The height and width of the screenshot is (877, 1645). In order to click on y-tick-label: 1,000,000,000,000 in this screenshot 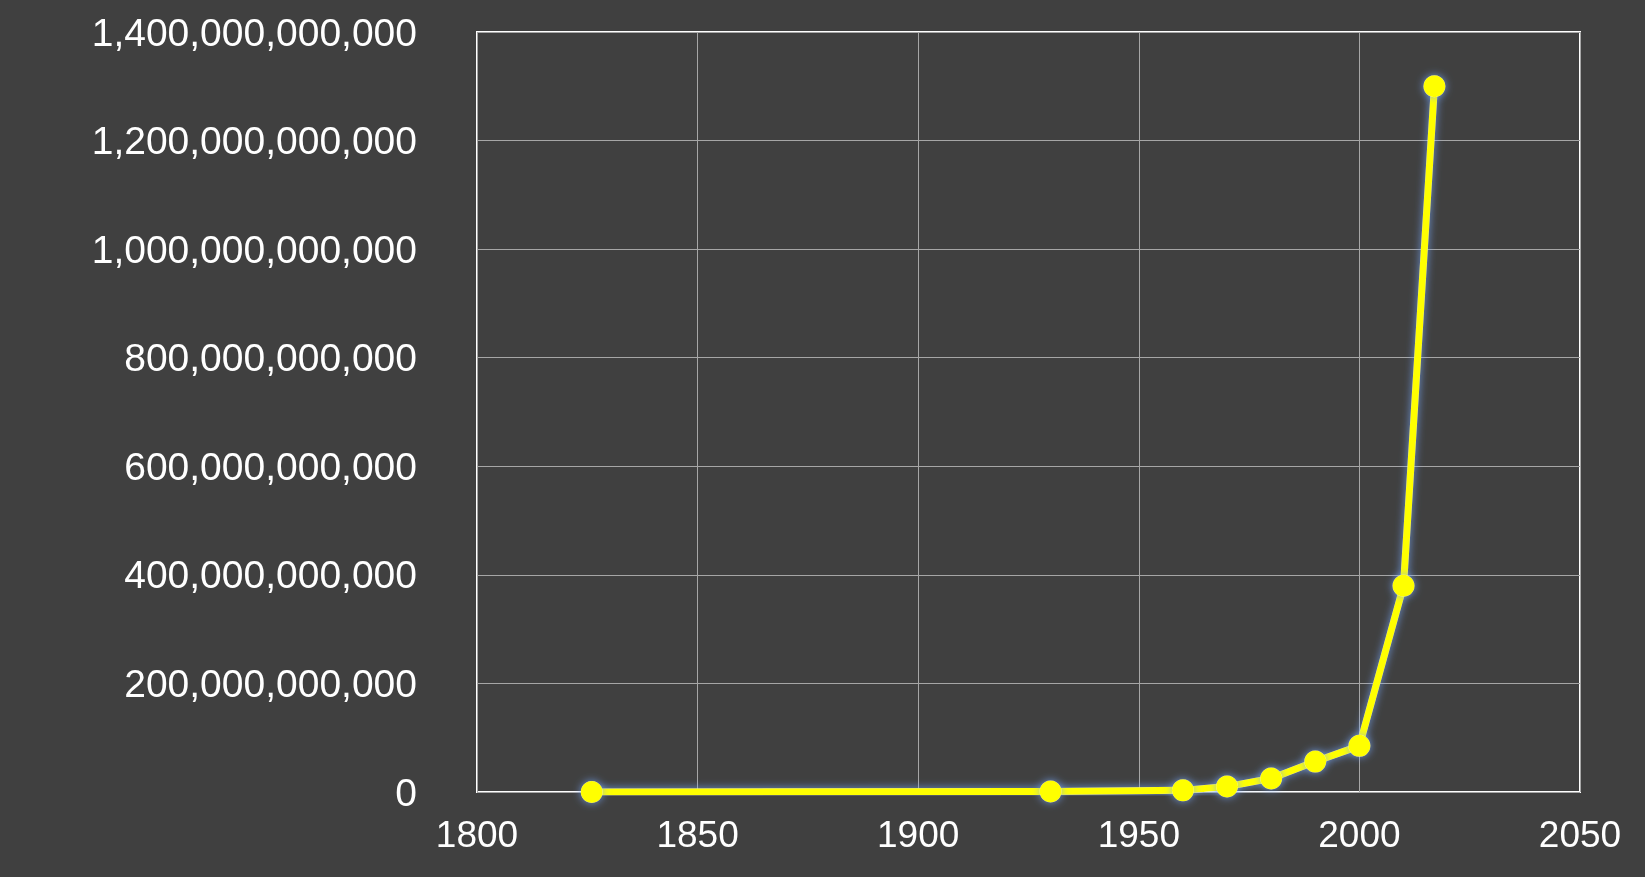, I will do `click(254, 249)`.